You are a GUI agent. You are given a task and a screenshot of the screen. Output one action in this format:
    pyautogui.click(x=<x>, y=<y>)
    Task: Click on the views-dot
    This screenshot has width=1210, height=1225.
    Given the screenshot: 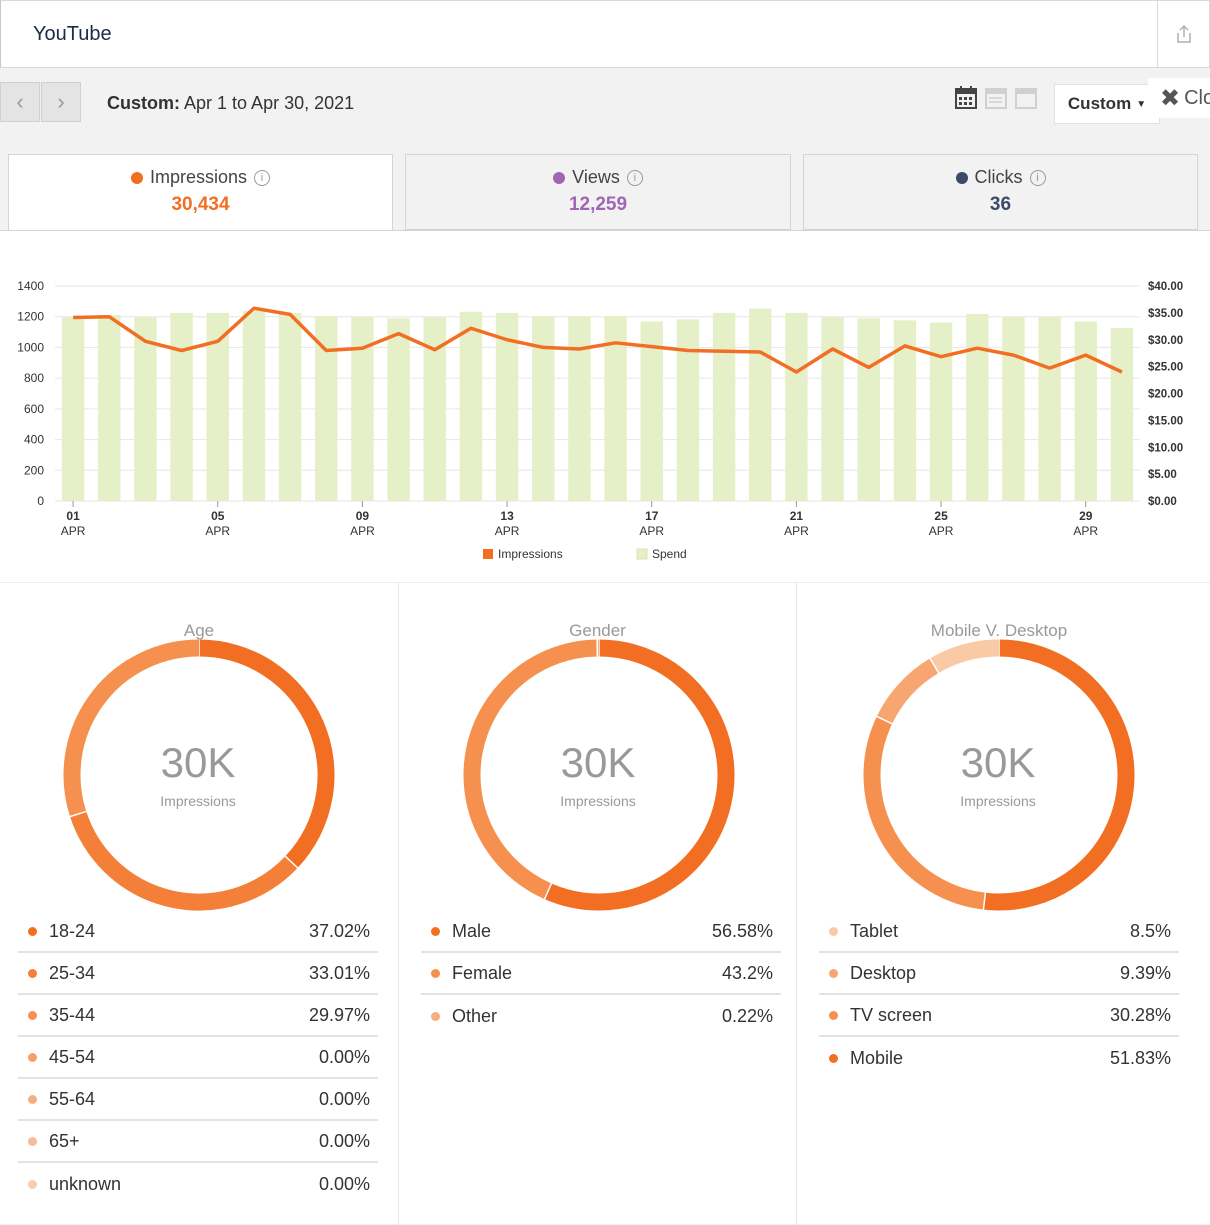 What is the action you would take?
    pyautogui.click(x=559, y=178)
    